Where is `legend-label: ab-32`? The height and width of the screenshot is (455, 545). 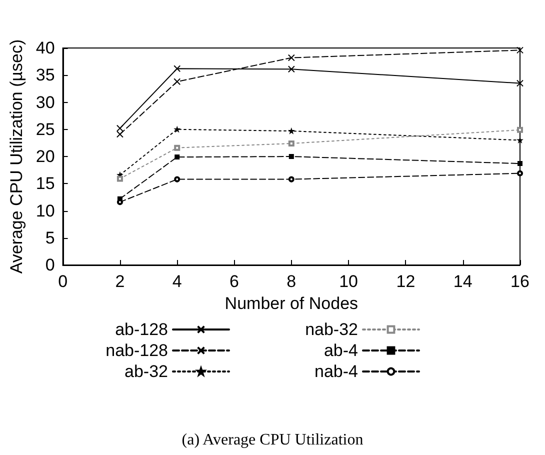
legend-label: ab-32 is located at coordinates (146, 371).